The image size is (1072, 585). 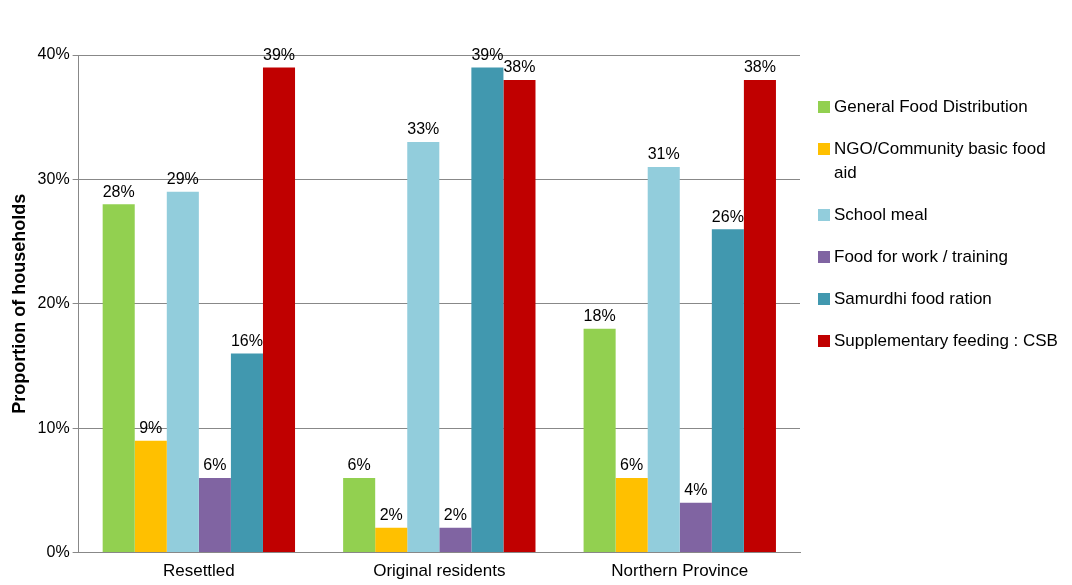 I want to click on data-label: 18%, so click(x=599, y=316).